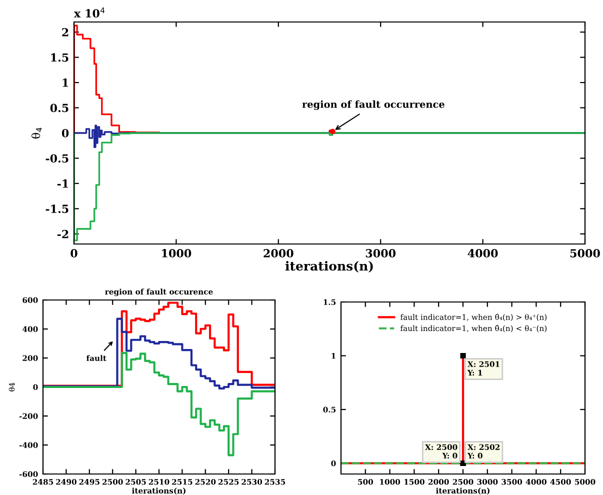 The height and width of the screenshot is (495, 603). Describe the element at coordinates (279, 253) in the screenshot. I see `x-tick-label: 2000` at that location.